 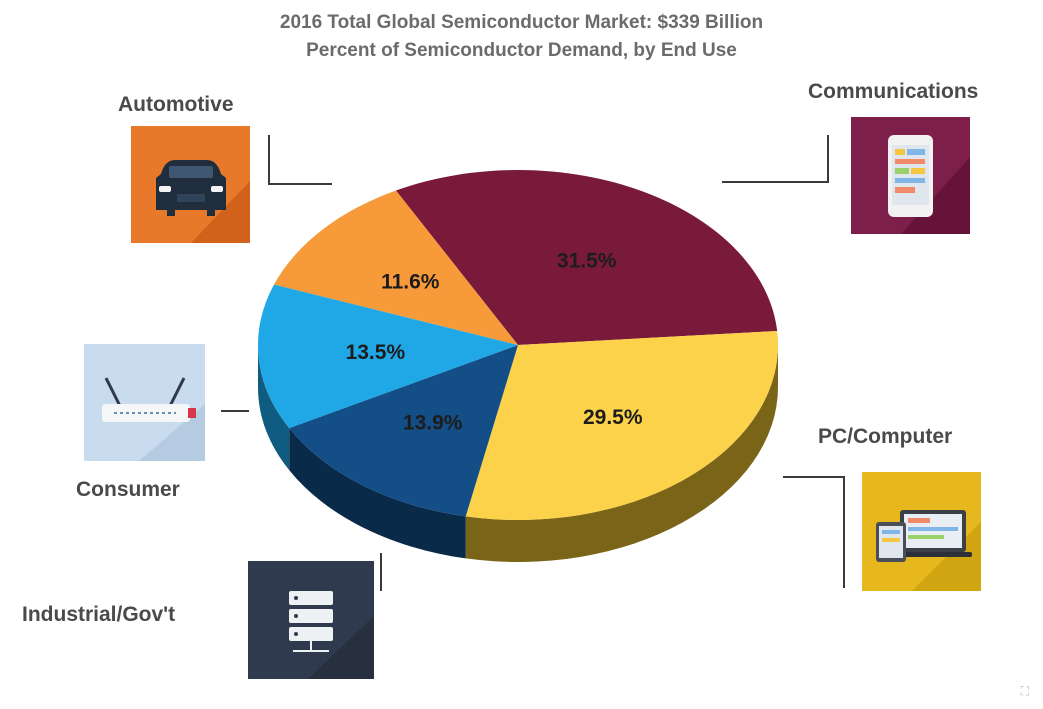 I want to click on industrial-connector, so click(x=381, y=572).